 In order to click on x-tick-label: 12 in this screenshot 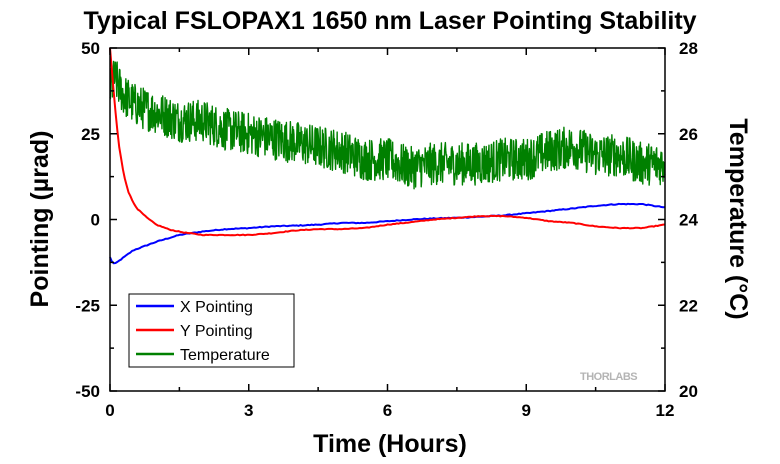, I will do `click(665, 410)`.